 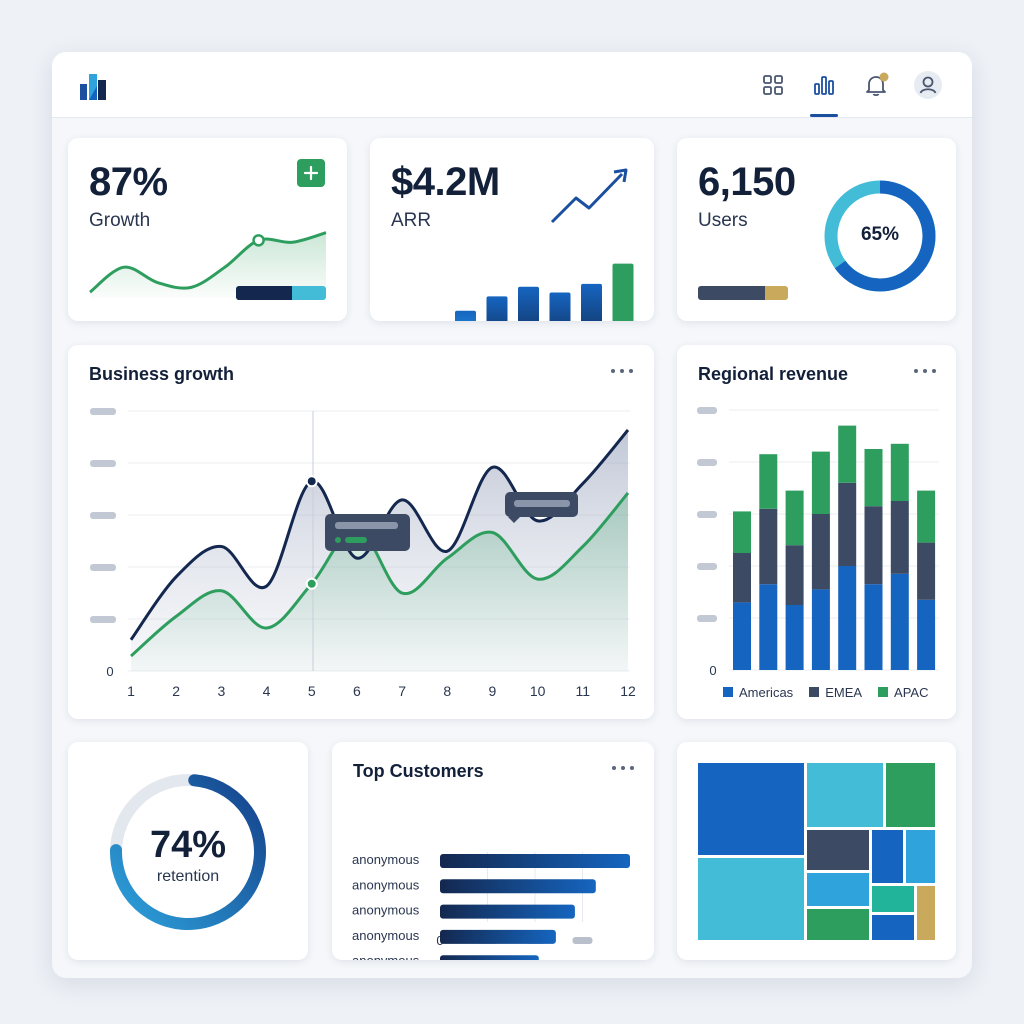 I want to click on bar-chart-icon, so click(x=824, y=85).